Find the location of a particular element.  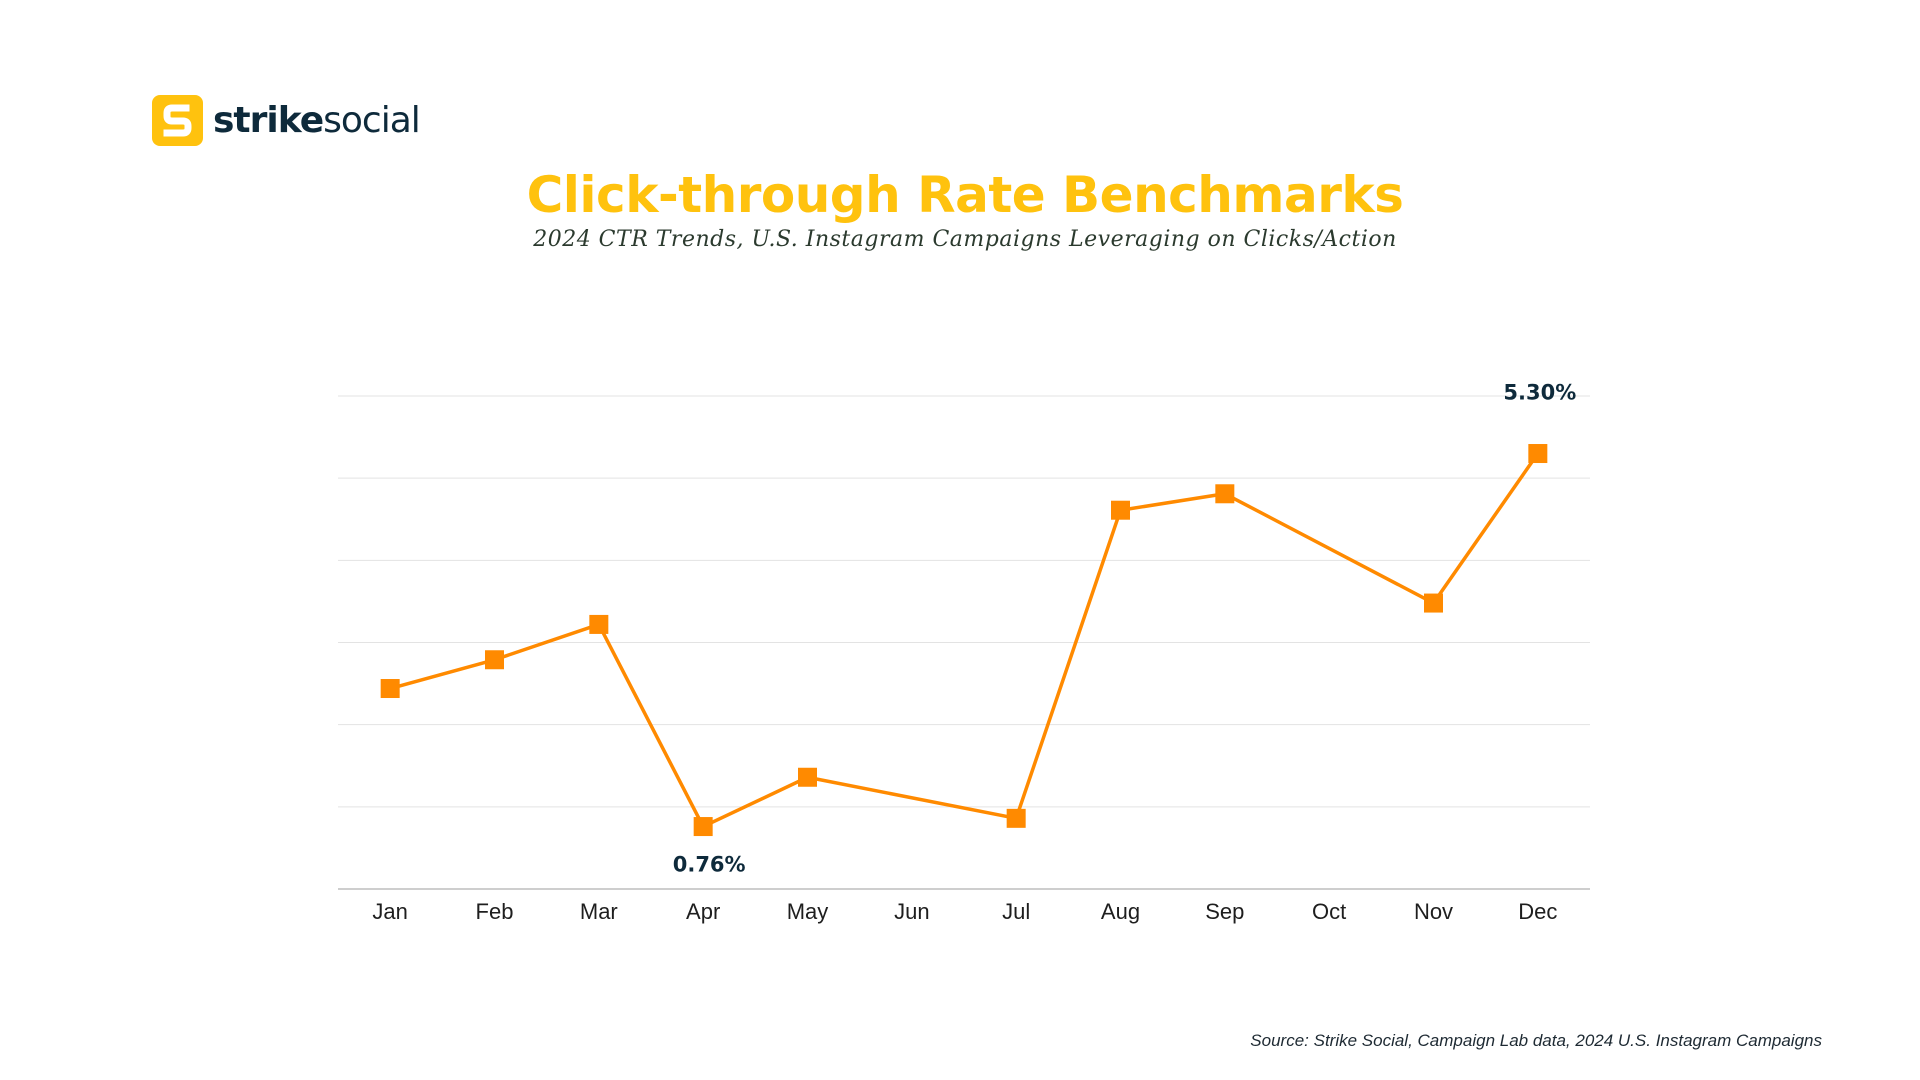

data-point-aug is located at coordinates (1120, 510).